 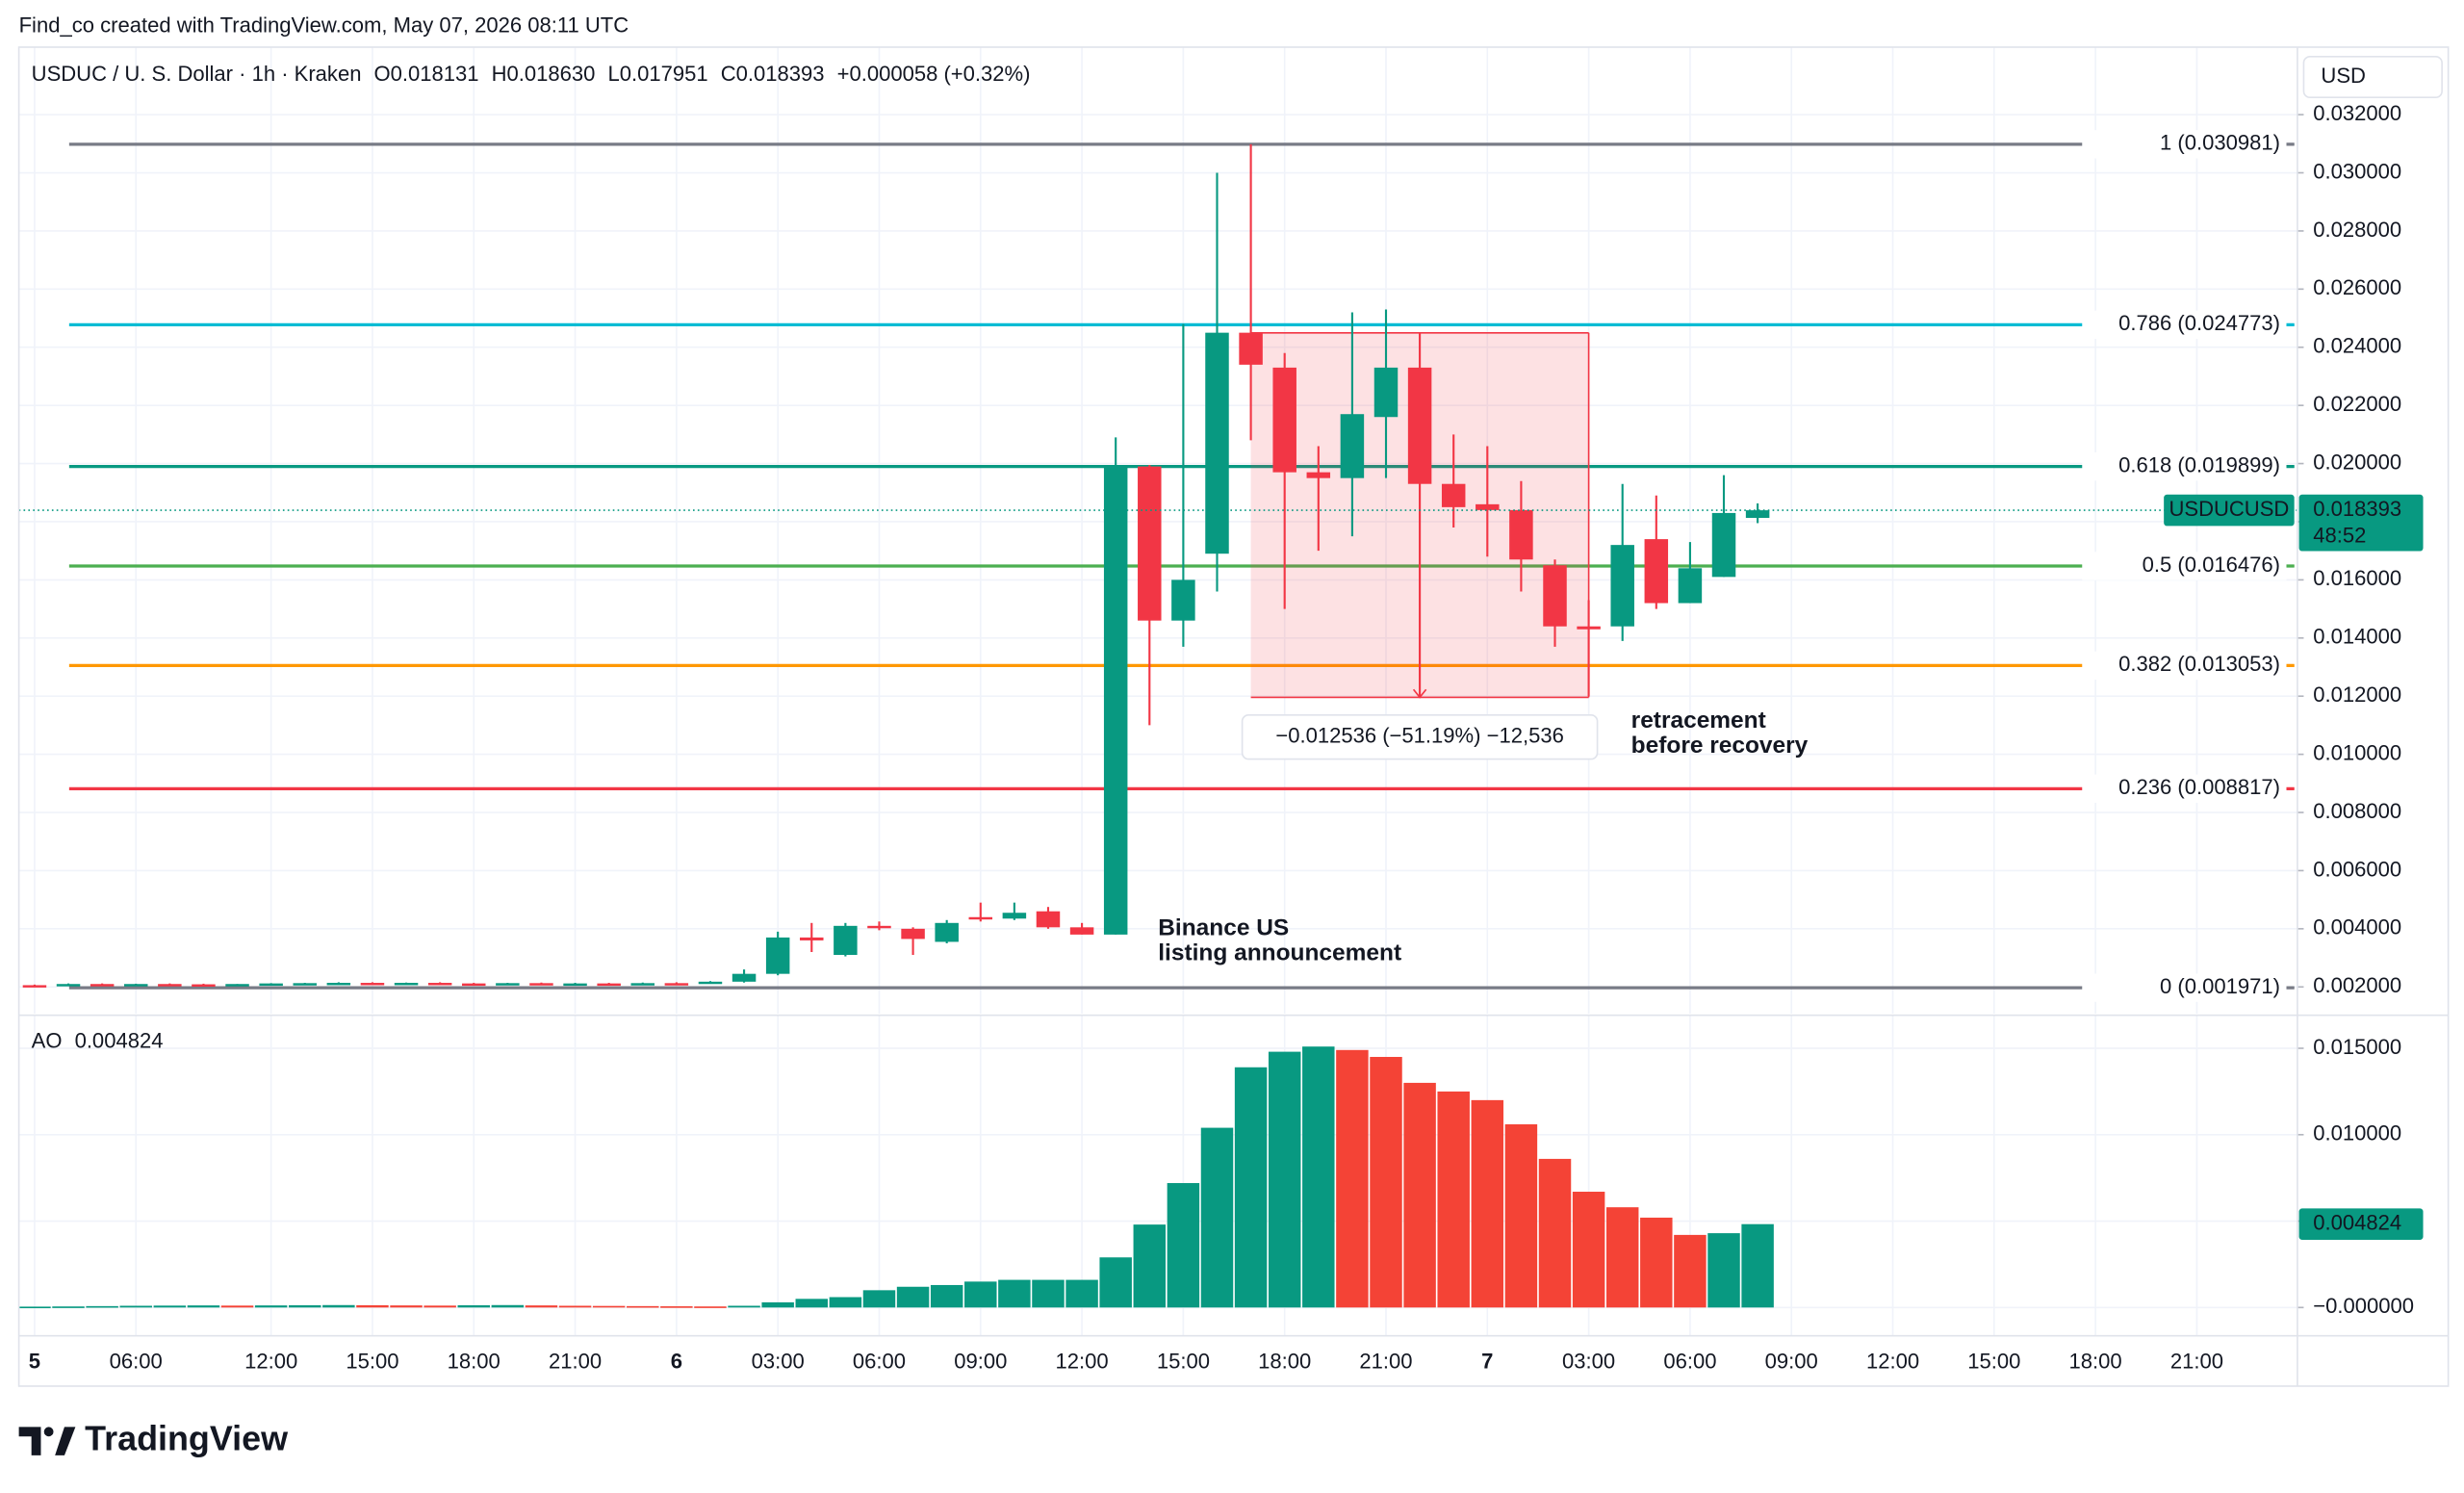 What do you see at coordinates (2343, 76) in the screenshot?
I see `currency: USD` at bounding box center [2343, 76].